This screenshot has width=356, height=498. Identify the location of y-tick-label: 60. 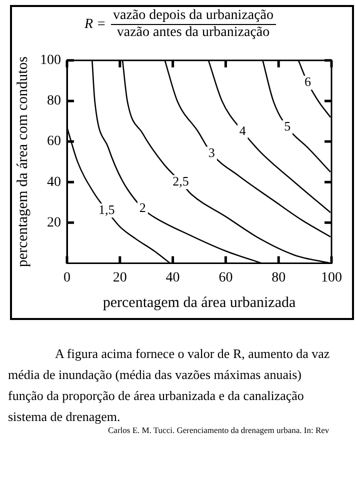
(54, 142).